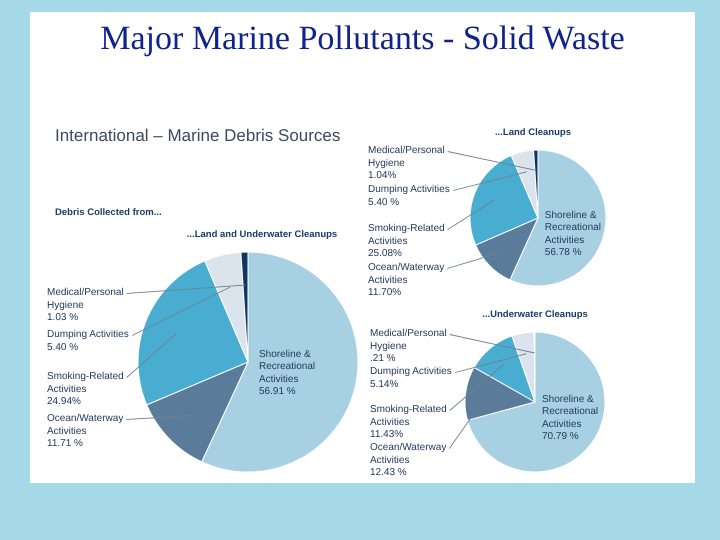 The height and width of the screenshot is (540, 720). I want to click on data-label: 56.78 %, so click(563, 252).